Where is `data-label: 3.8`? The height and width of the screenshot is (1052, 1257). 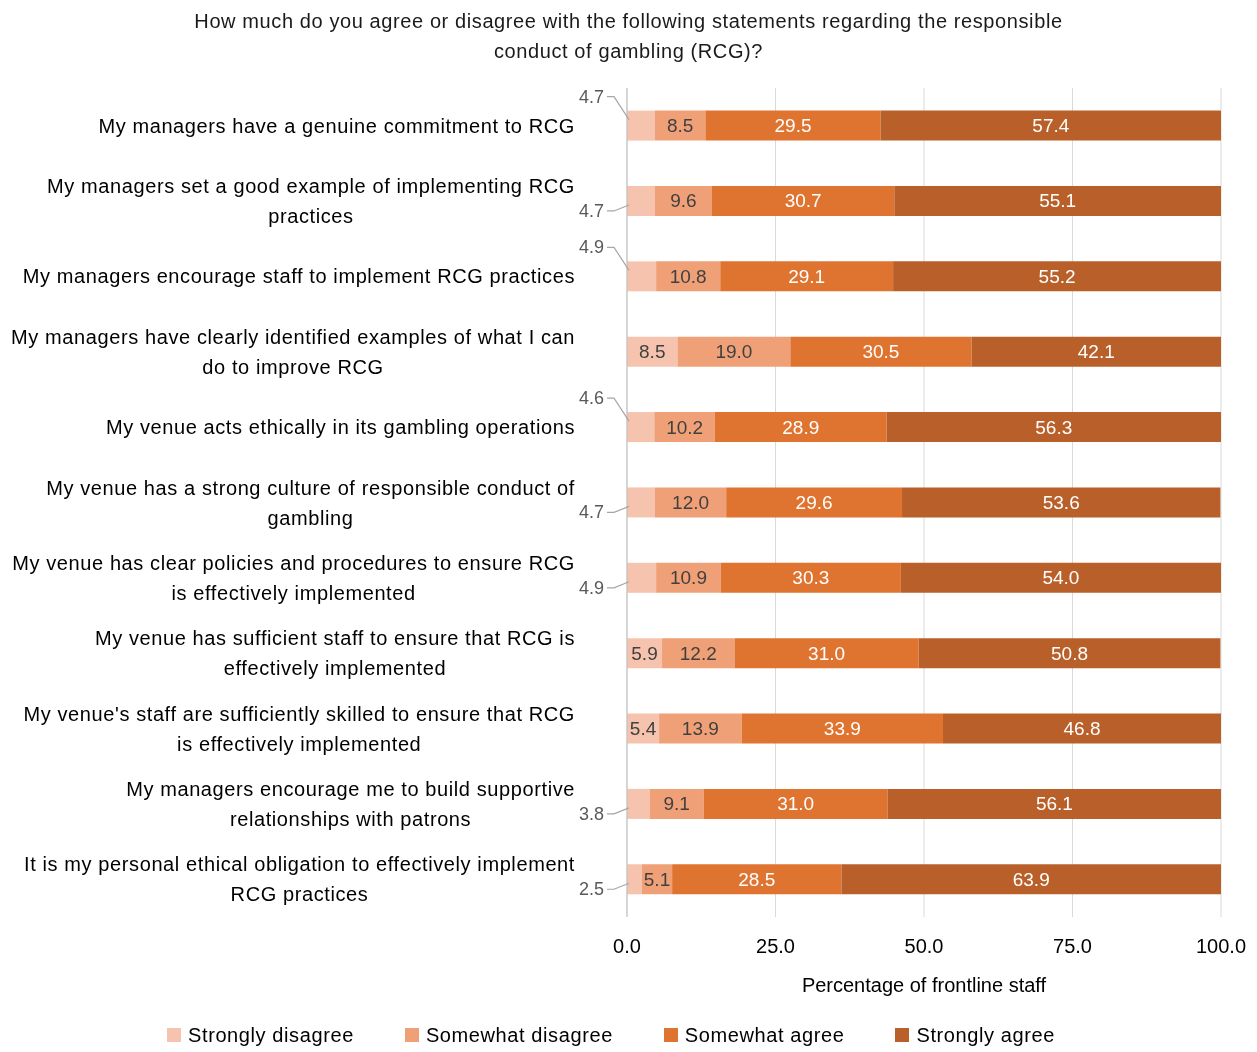 data-label: 3.8 is located at coordinates (591, 813).